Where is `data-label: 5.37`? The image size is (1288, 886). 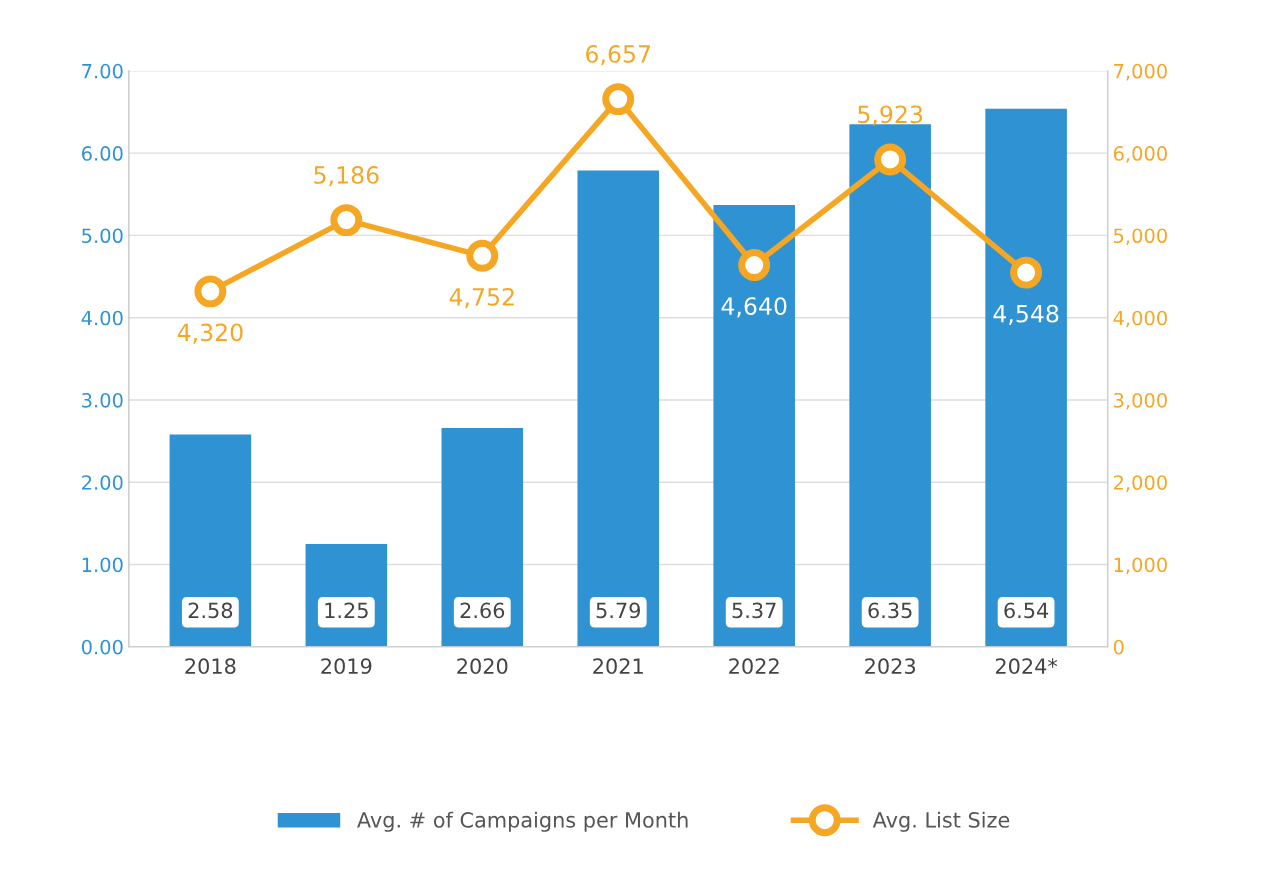
data-label: 5.37 is located at coordinates (754, 610).